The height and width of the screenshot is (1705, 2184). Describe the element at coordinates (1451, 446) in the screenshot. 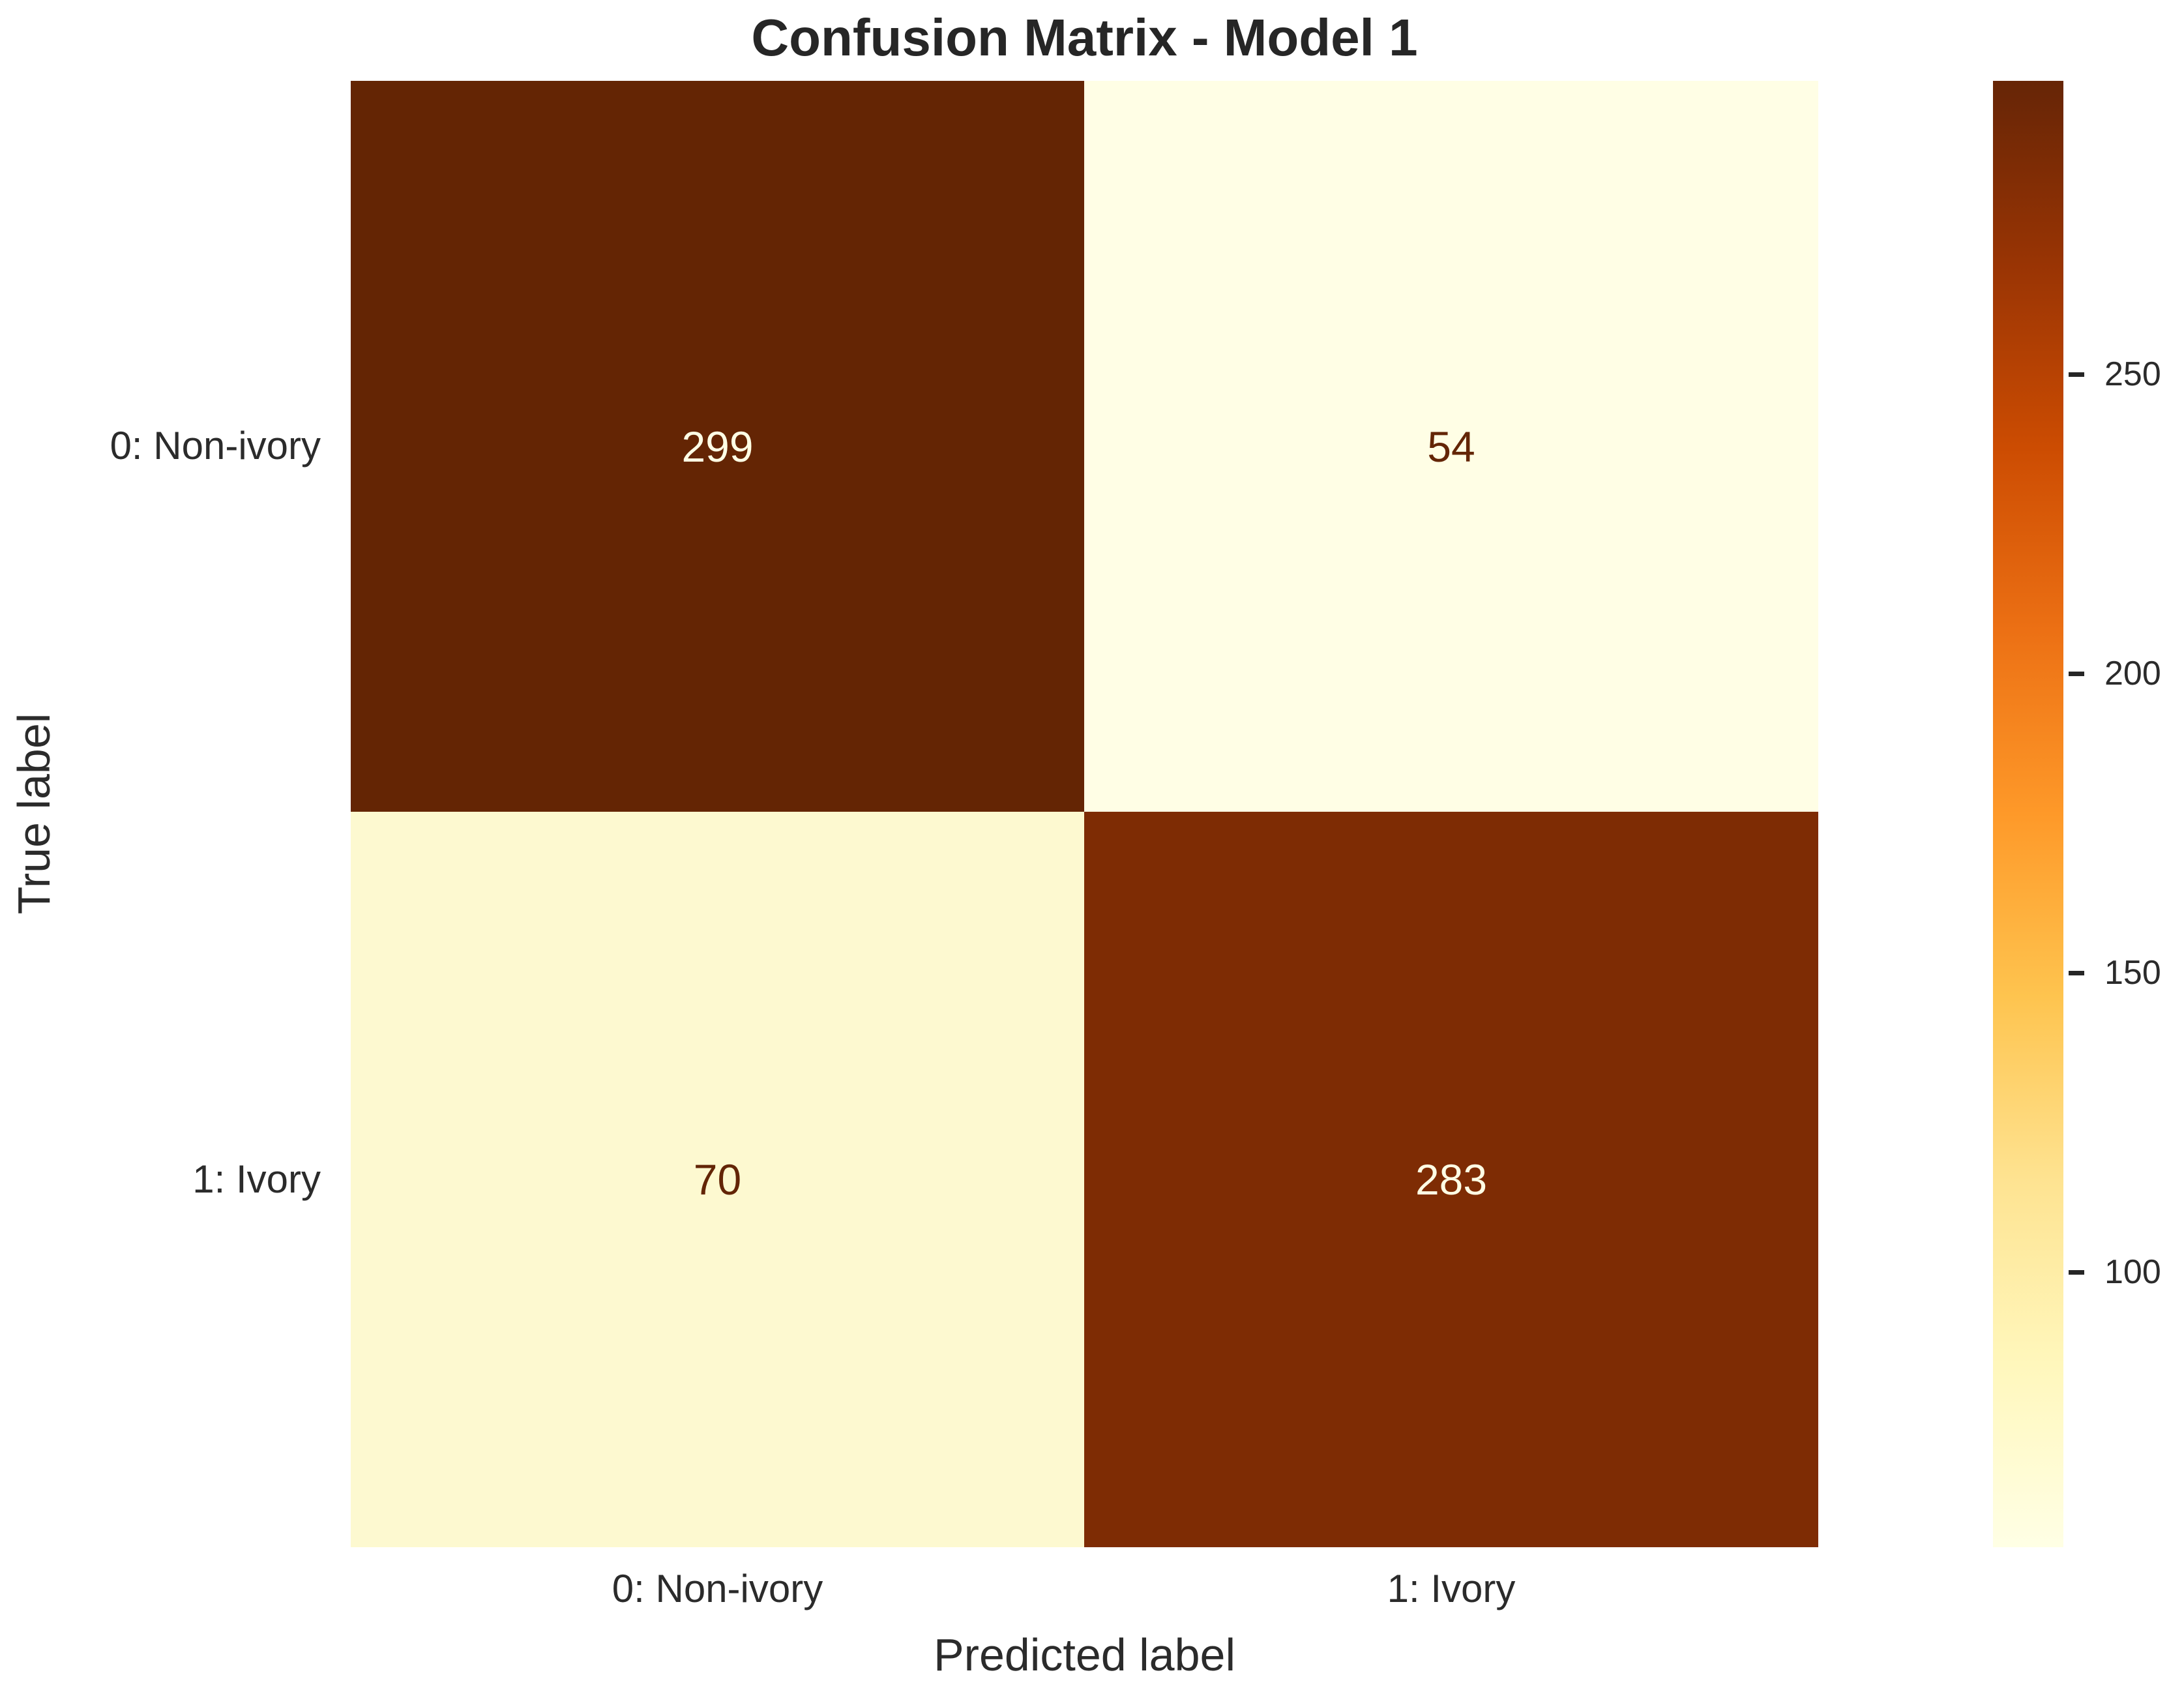

I see `heatmap-cell-true0-pred1: 54` at that location.